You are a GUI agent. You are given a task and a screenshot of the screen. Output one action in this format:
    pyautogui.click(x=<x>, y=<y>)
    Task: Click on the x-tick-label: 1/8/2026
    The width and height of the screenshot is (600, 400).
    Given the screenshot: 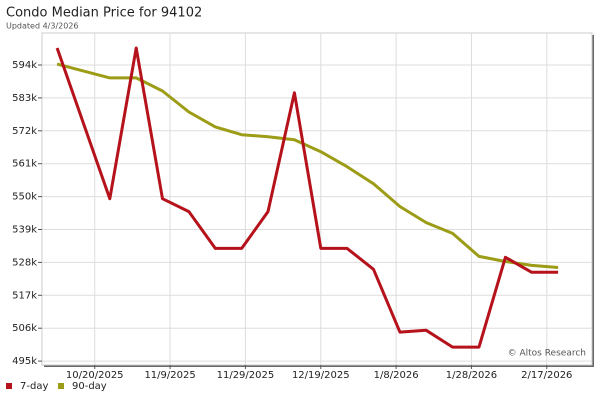 What is the action you would take?
    pyautogui.click(x=396, y=375)
    